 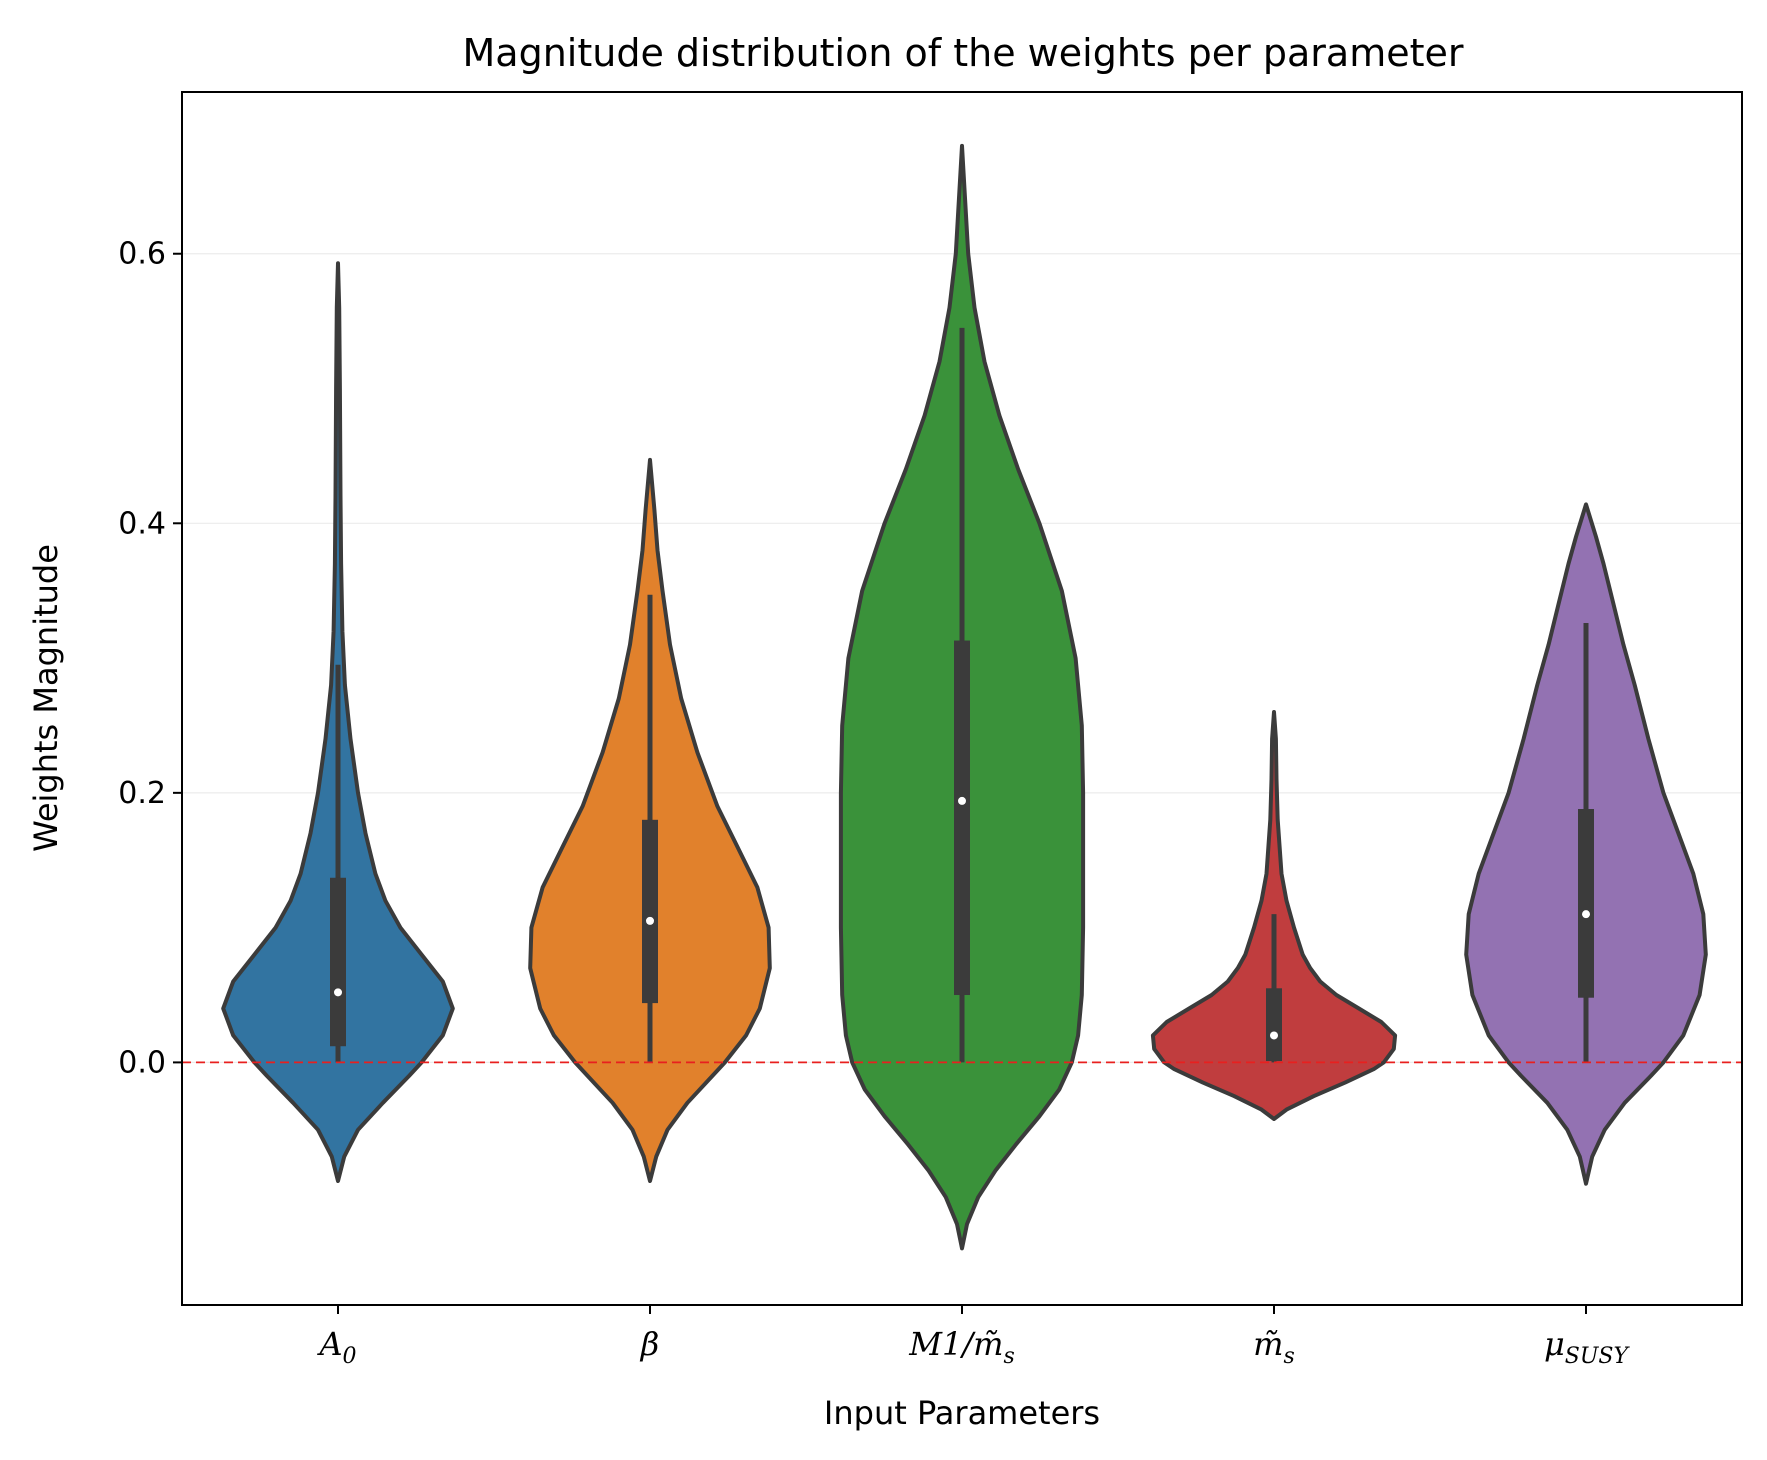 I want to click on x-tick-label: A0, so click(x=336, y=1347).